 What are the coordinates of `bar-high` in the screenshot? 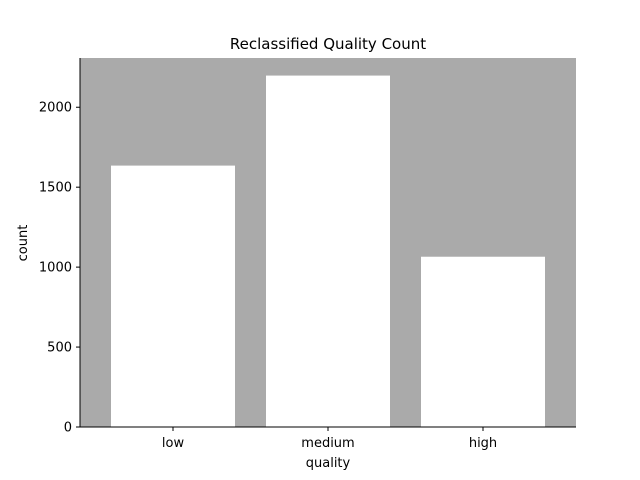 It's located at (483, 341).